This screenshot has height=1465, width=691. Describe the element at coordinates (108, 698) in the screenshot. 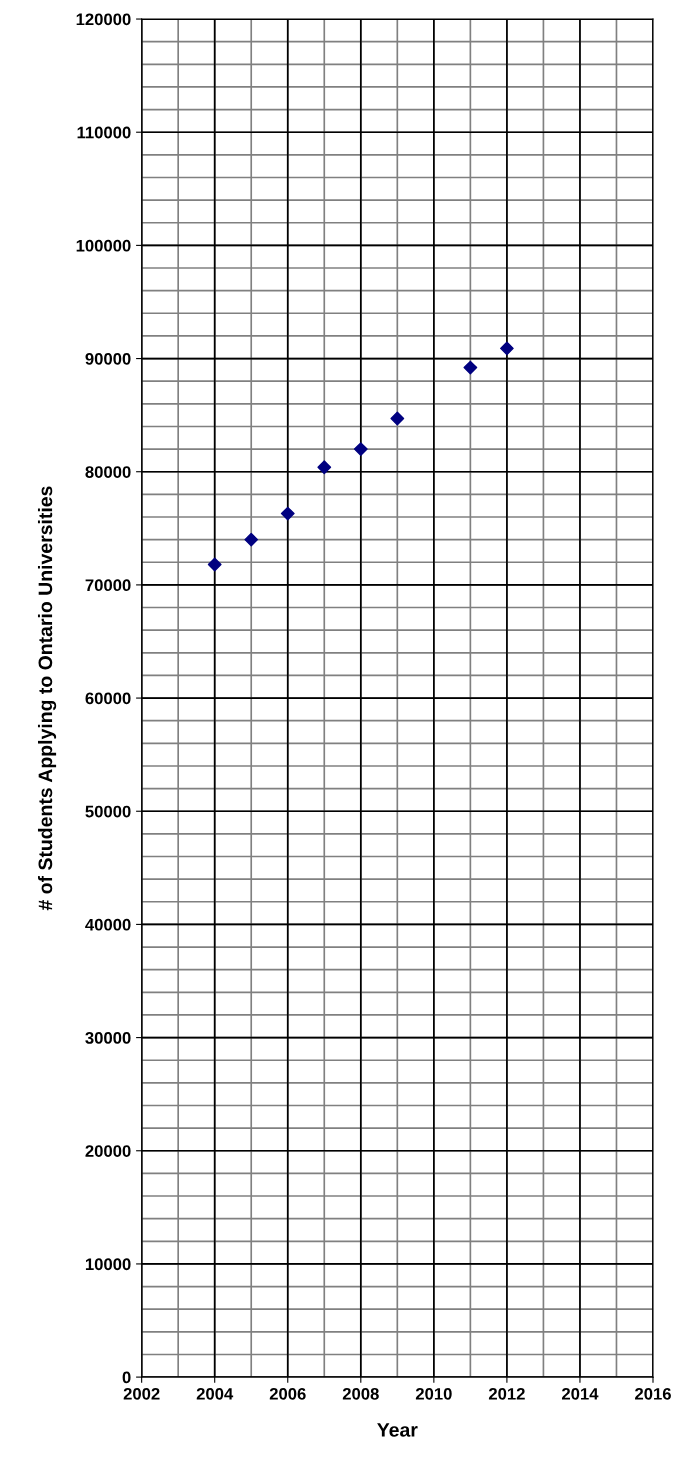

I see `y-tick-label: 60000` at that location.